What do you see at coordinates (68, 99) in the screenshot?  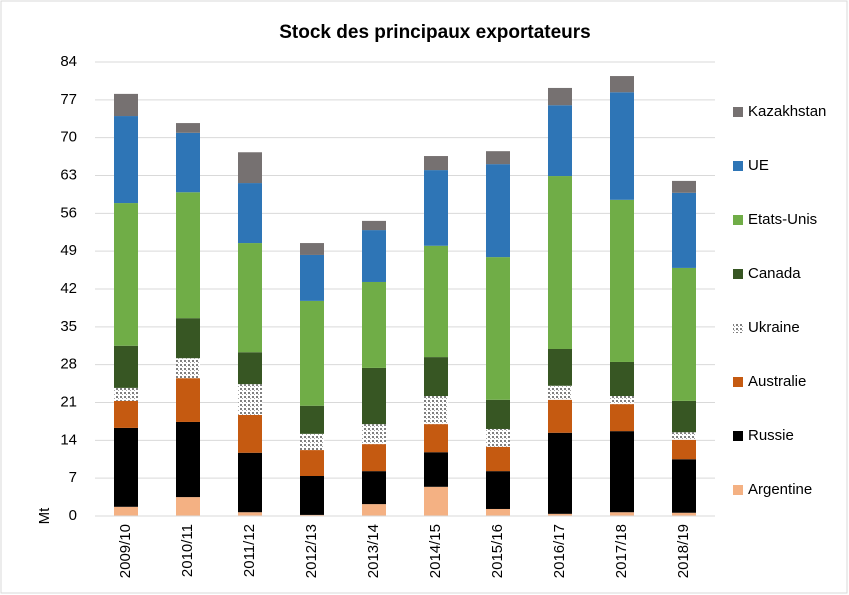 I see `y-tick-label: 77` at bounding box center [68, 99].